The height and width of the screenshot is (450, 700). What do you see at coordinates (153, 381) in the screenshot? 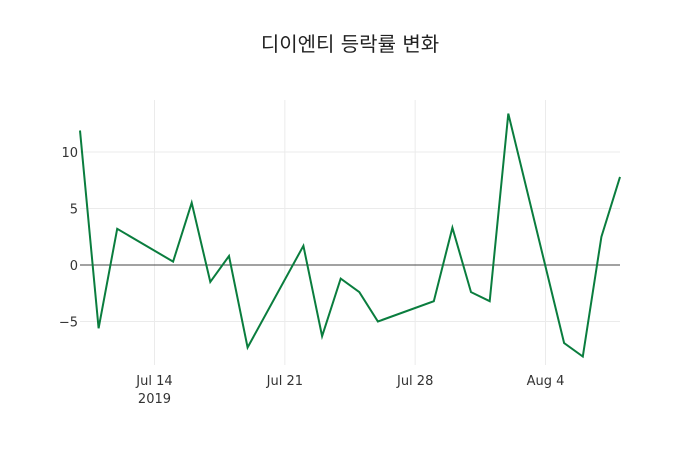
I see `x-tick-label: Jul 14` at bounding box center [153, 381].